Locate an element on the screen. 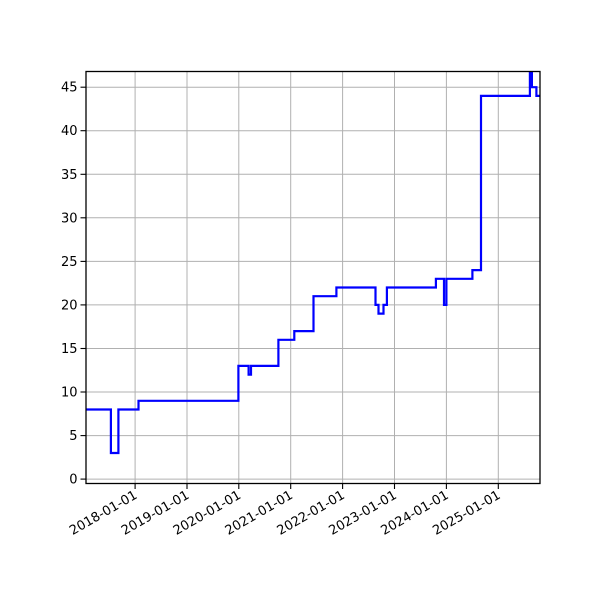 The image size is (600, 600). y-tick-label-5: 5 is located at coordinates (73, 436).